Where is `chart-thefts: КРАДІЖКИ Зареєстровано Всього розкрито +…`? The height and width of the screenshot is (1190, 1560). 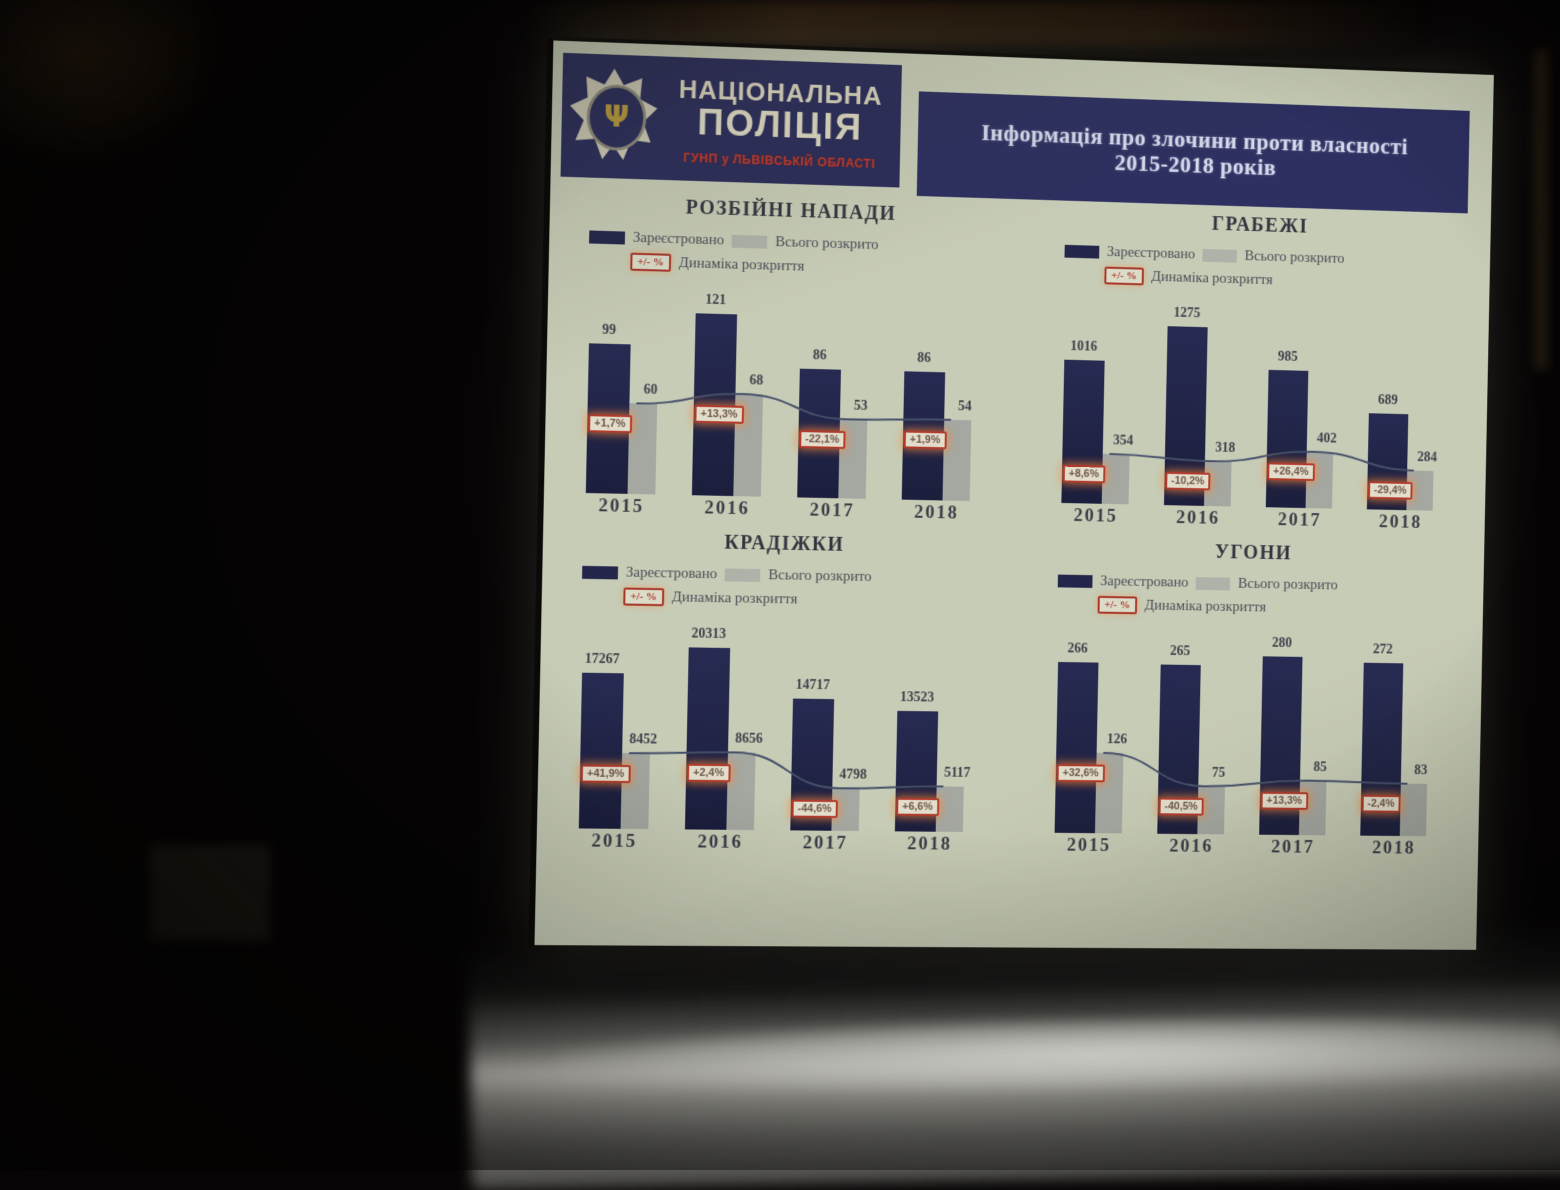
chart-thefts: КРАДІЖКИ Зареєстровано Всього розкрито +… is located at coordinates (779, 693).